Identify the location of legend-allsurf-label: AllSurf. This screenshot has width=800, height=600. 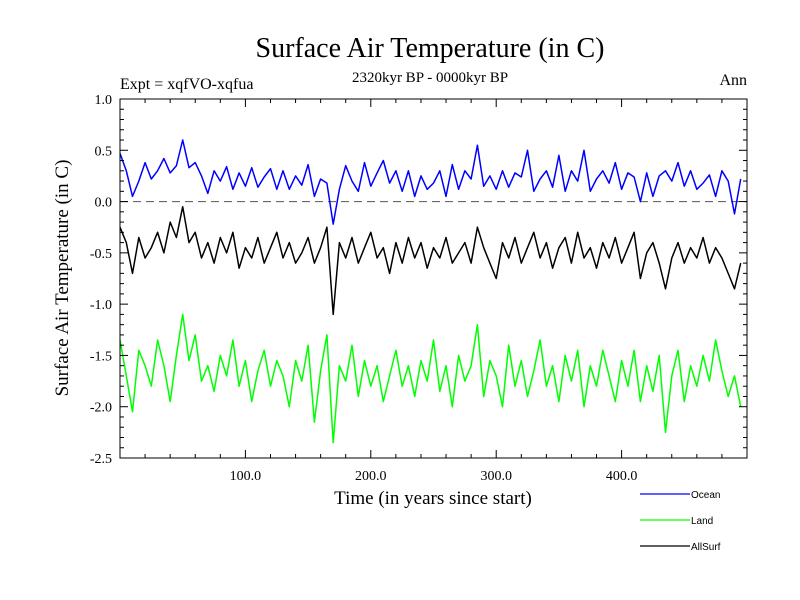
(706, 547).